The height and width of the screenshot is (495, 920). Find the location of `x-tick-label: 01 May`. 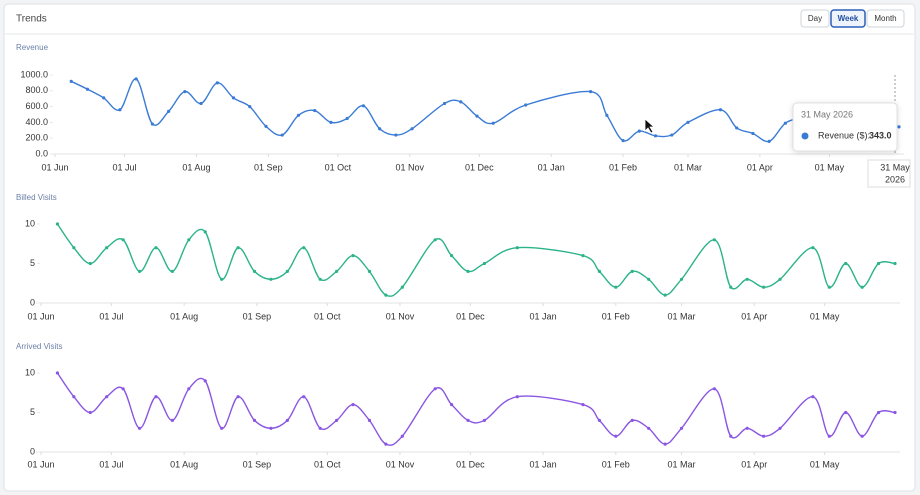

x-tick-label: 01 May is located at coordinates (825, 316).